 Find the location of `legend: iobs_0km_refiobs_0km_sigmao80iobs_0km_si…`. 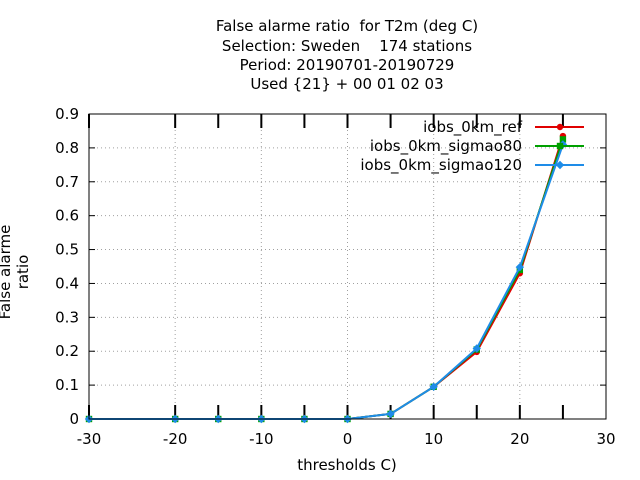

legend: iobs_0km_refiobs_0km_sigmao80iobs_0km_si… is located at coordinates (472, 146).